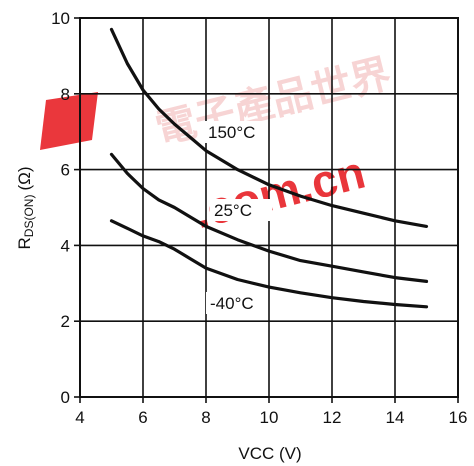 Image resolution: width=474 pixels, height=466 pixels. I want to click on x-tick-label: 16, so click(458, 417).